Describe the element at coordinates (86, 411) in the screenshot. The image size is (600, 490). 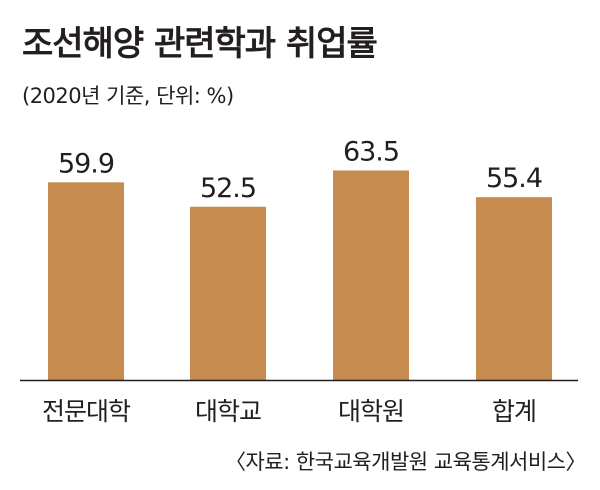
I see `category-label-1: 전문대학` at that location.